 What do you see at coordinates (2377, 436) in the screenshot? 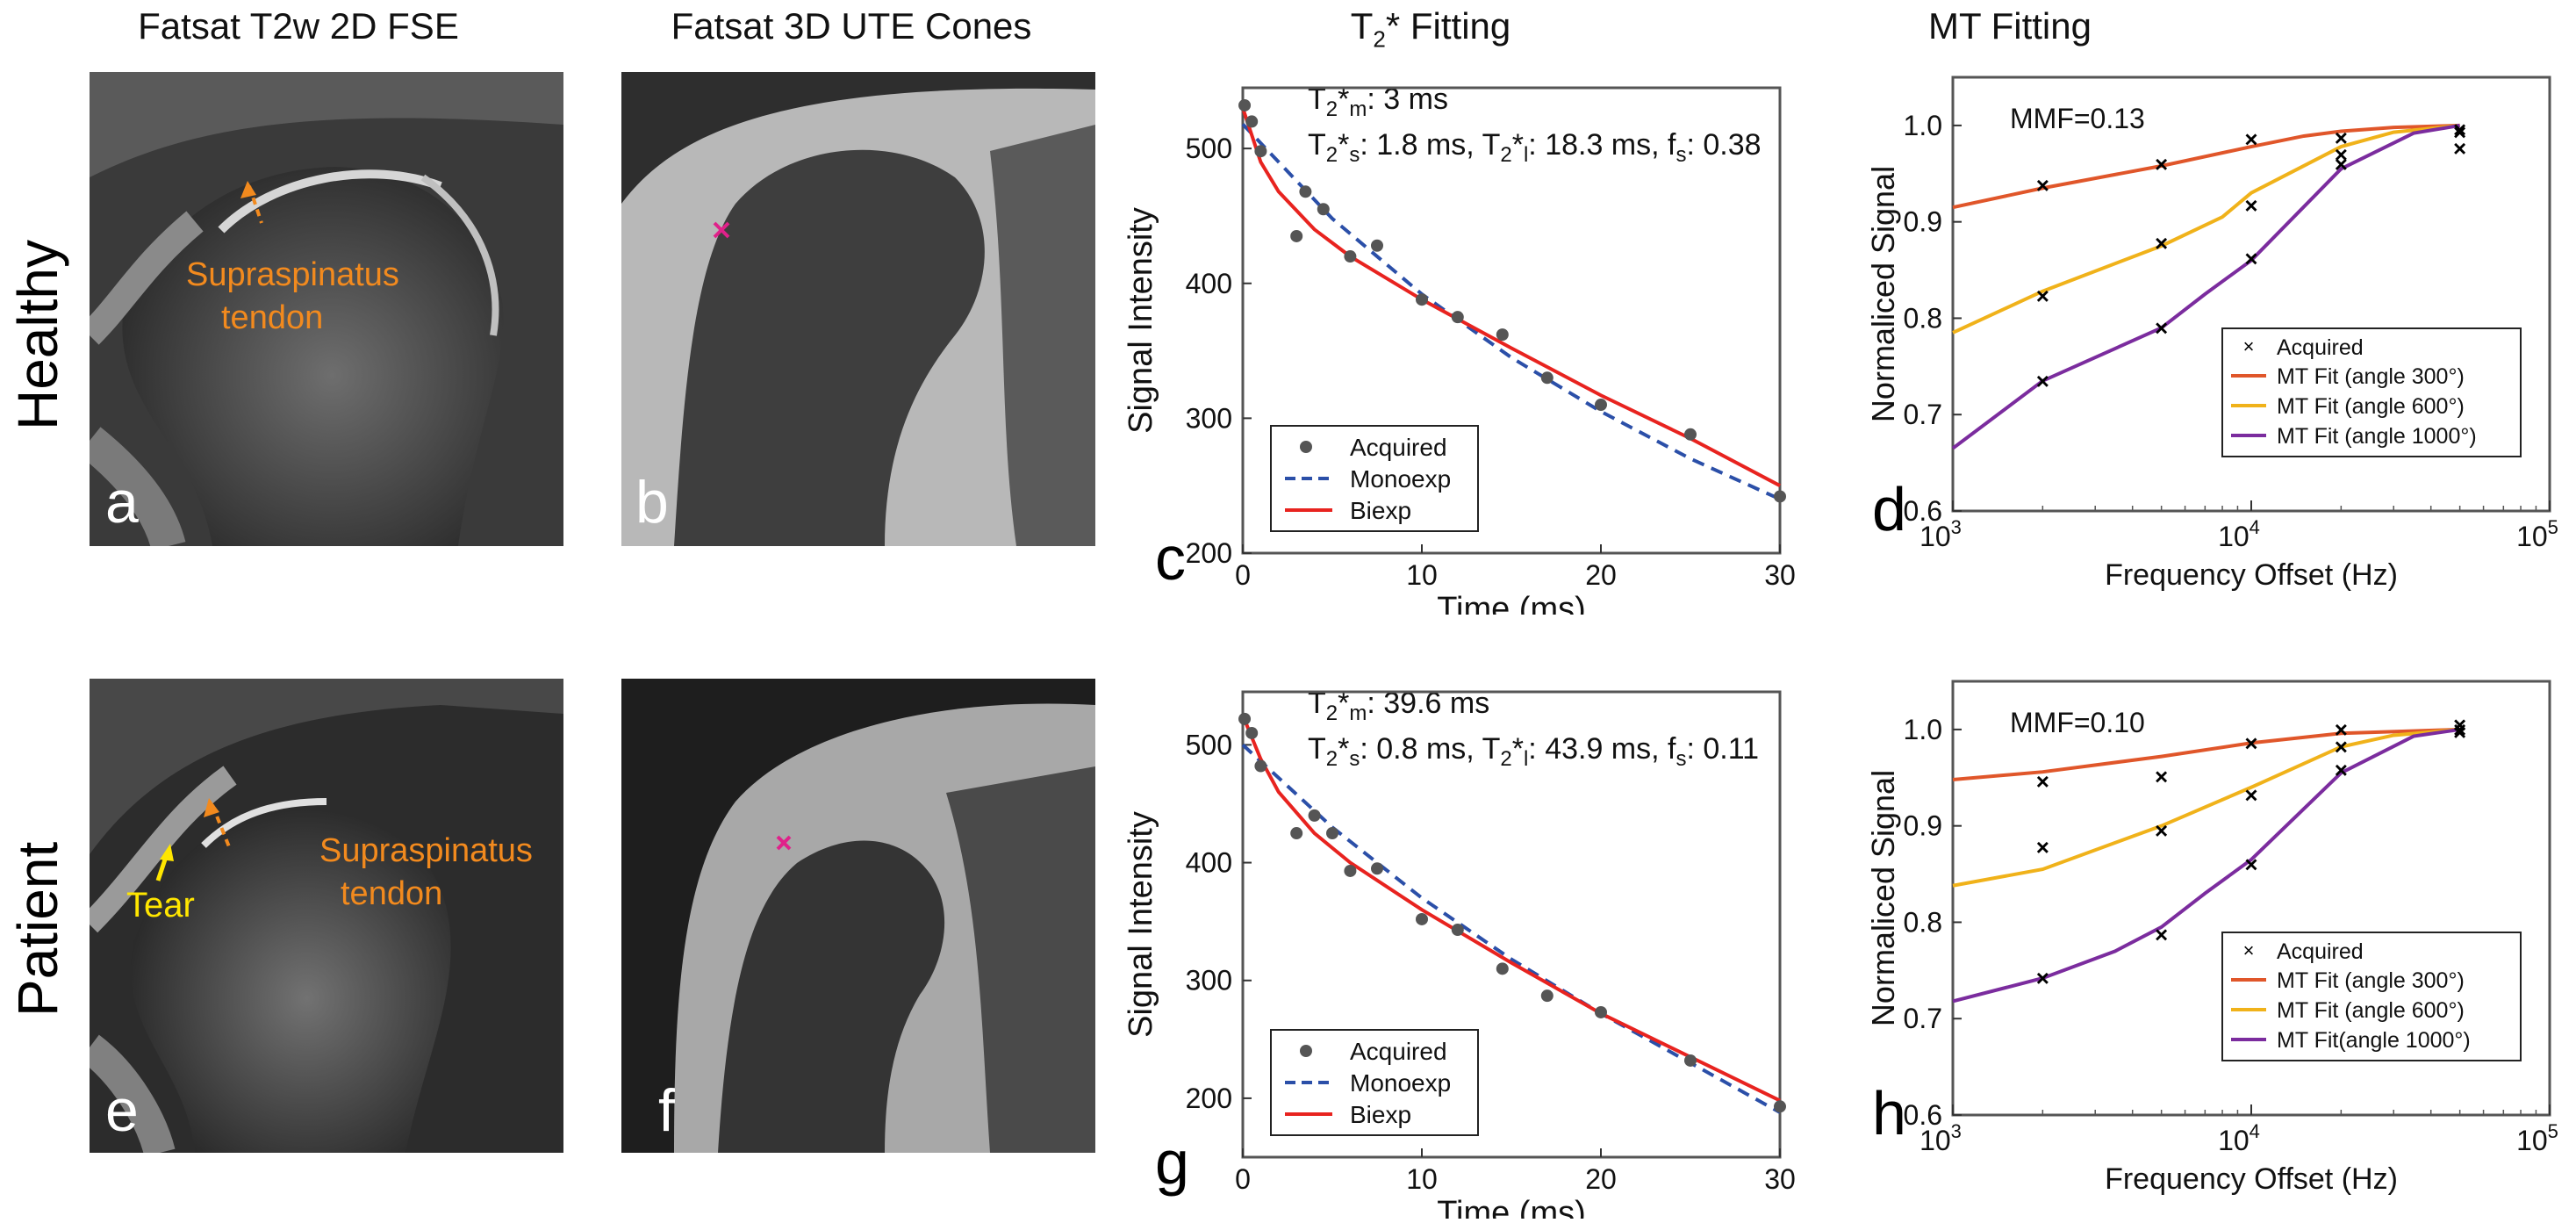
I see `legend-mt-fit-3-label: MT Fit (angle 1000°)` at bounding box center [2377, 436].